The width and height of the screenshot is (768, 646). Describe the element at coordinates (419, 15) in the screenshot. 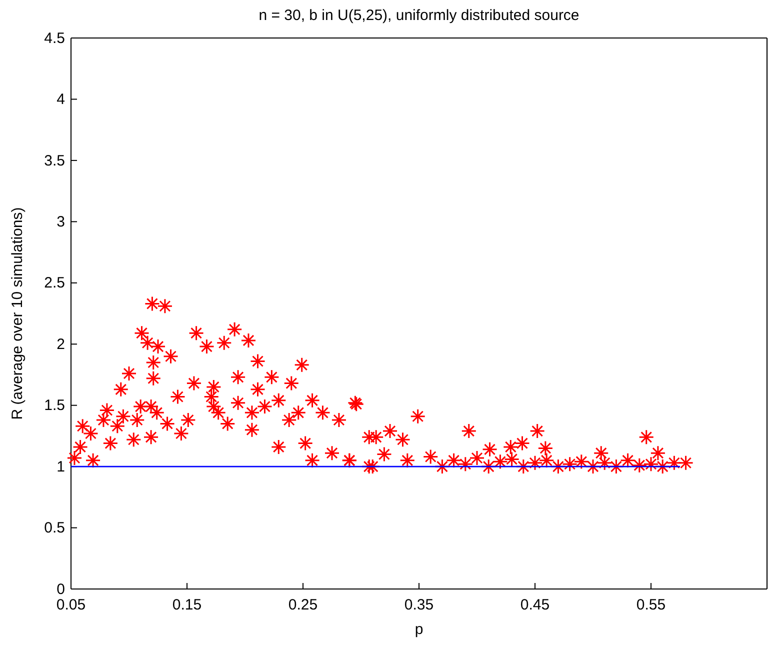

I see `chart-title: n = 30, b in U(5,25), uniformly distributed source` at that location.